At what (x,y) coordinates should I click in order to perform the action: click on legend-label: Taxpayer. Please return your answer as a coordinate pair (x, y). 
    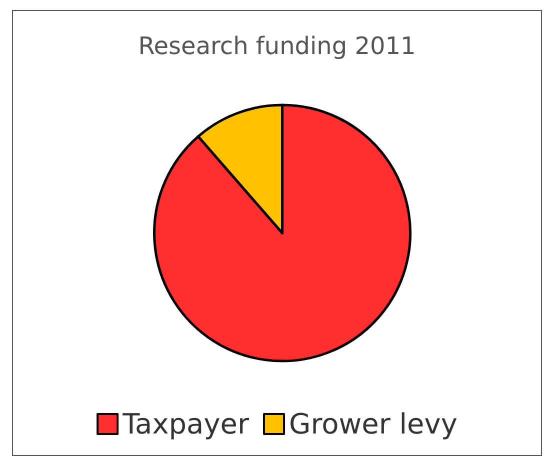
    Looking at the image, I should click on (186, 424).